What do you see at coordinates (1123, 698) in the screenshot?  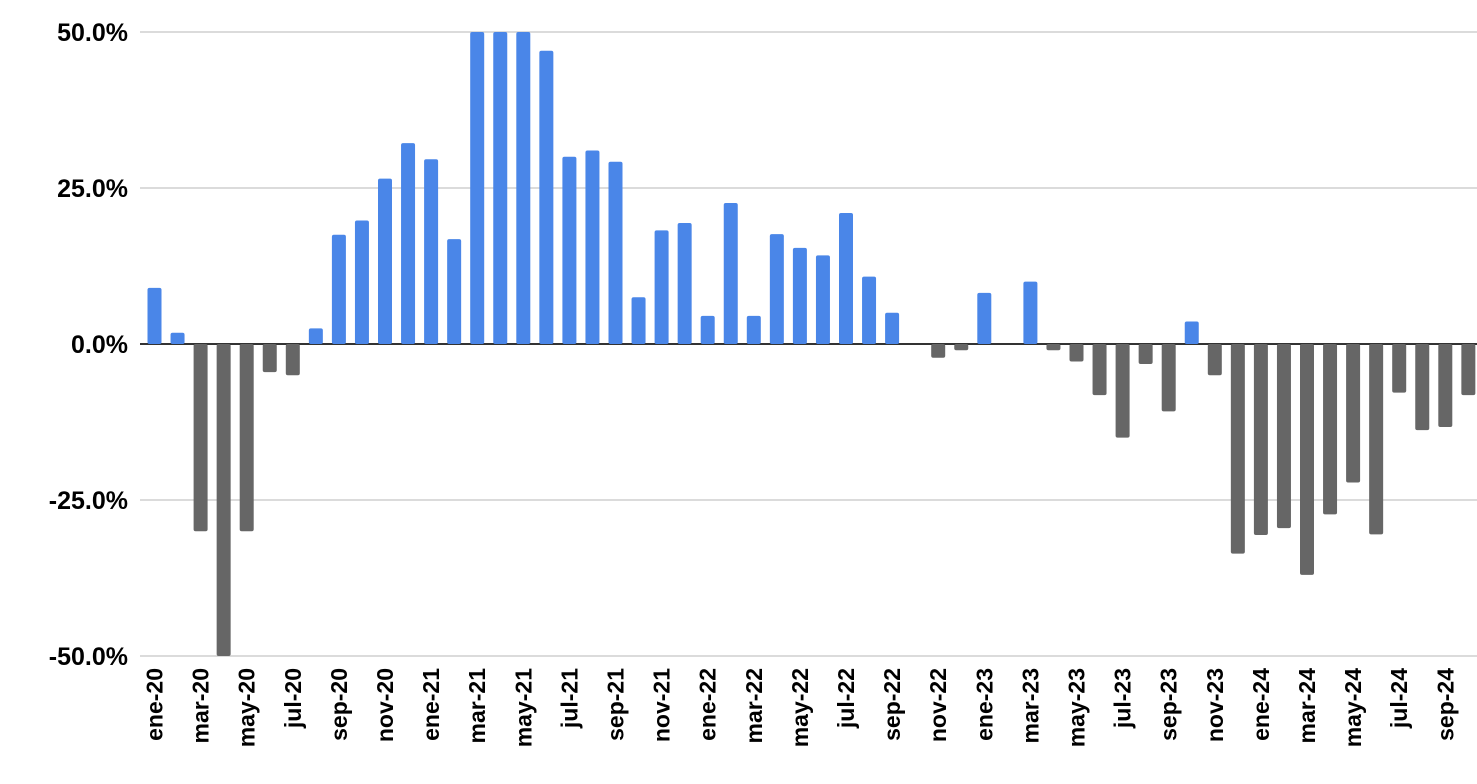 I see `x-tick-label: jul-23` at bounding box center [1123, 698].